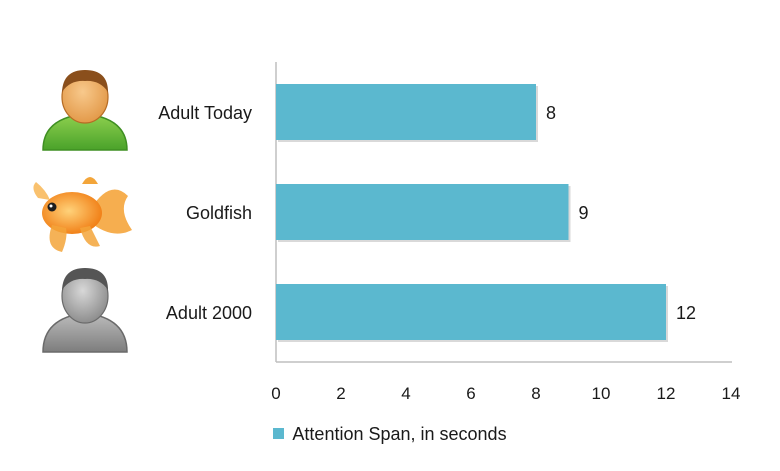 This screenshot has height=471, width=780. What do you see at coordinates (666, 393) in the screenshot?
I see `x-tick-label: 12` at bounding box center [666, 393].